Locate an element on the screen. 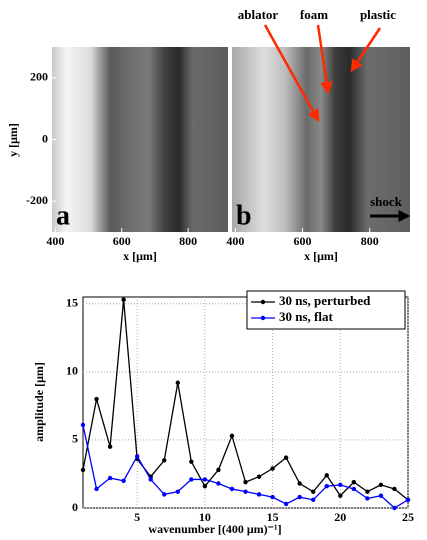 This screenshot has height=540, width=427. x-tick-label: 15 is located at coordinates (273, 517).